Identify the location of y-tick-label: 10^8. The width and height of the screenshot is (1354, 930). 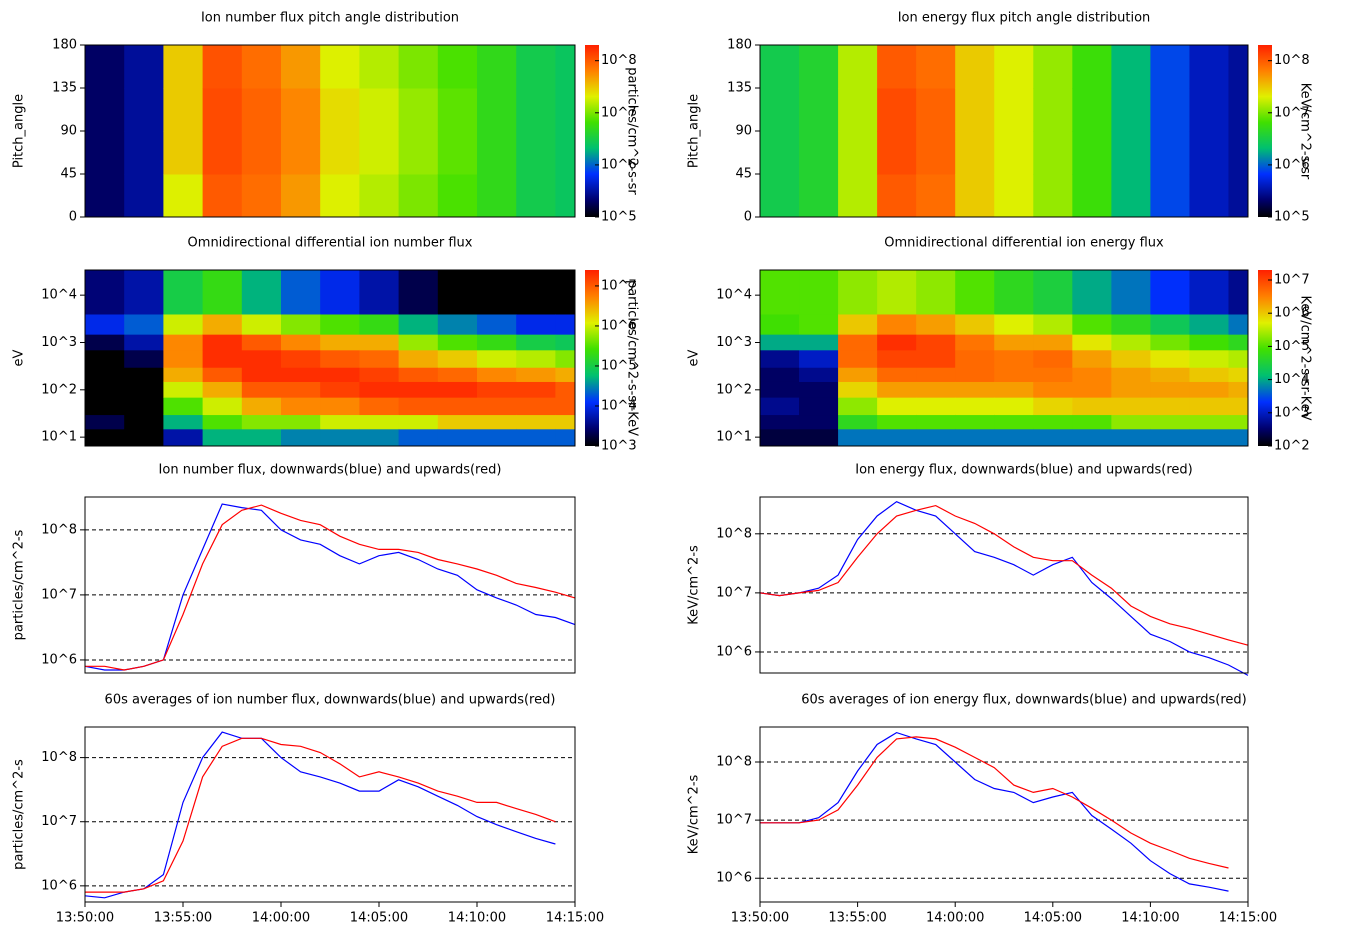
(734, 761).